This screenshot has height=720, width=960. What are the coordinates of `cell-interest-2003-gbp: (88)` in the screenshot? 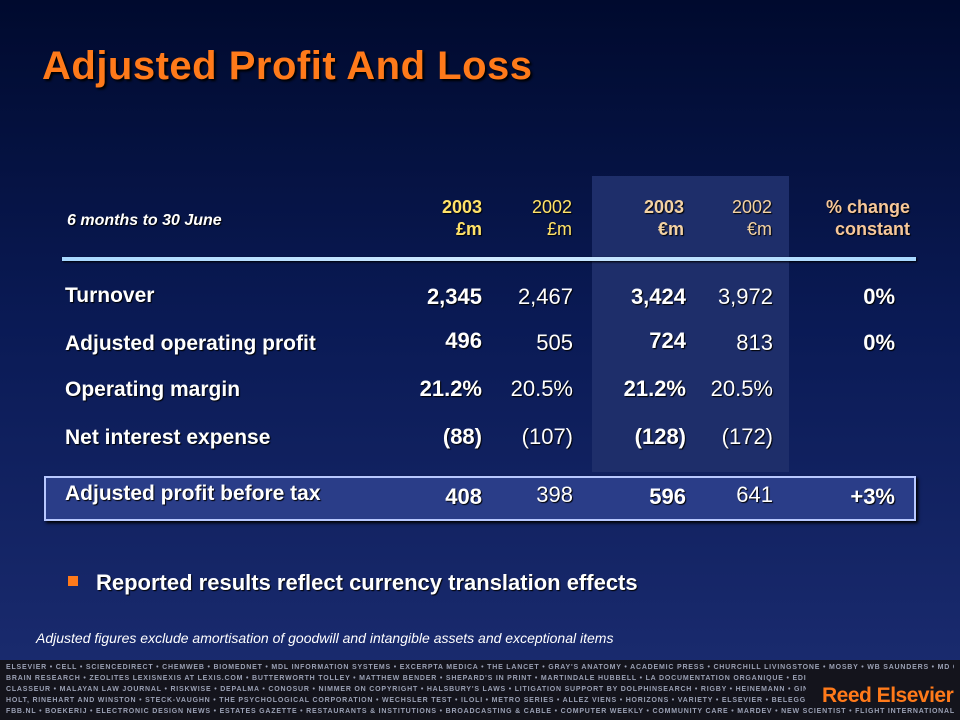 It's located at (462, 436).